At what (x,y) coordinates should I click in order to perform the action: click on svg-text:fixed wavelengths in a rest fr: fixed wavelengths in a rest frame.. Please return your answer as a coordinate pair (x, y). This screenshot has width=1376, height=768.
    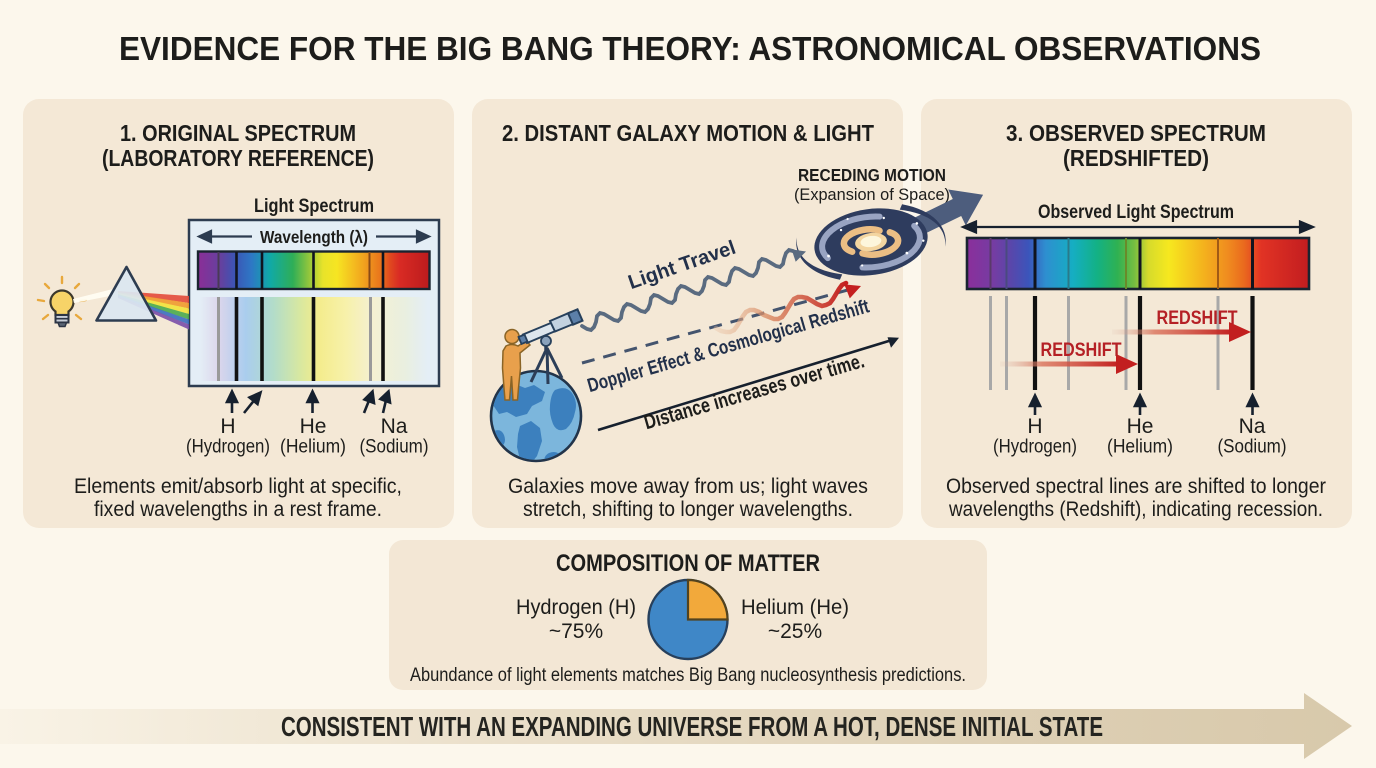
    Looking at the image, I should click on (238, 509).